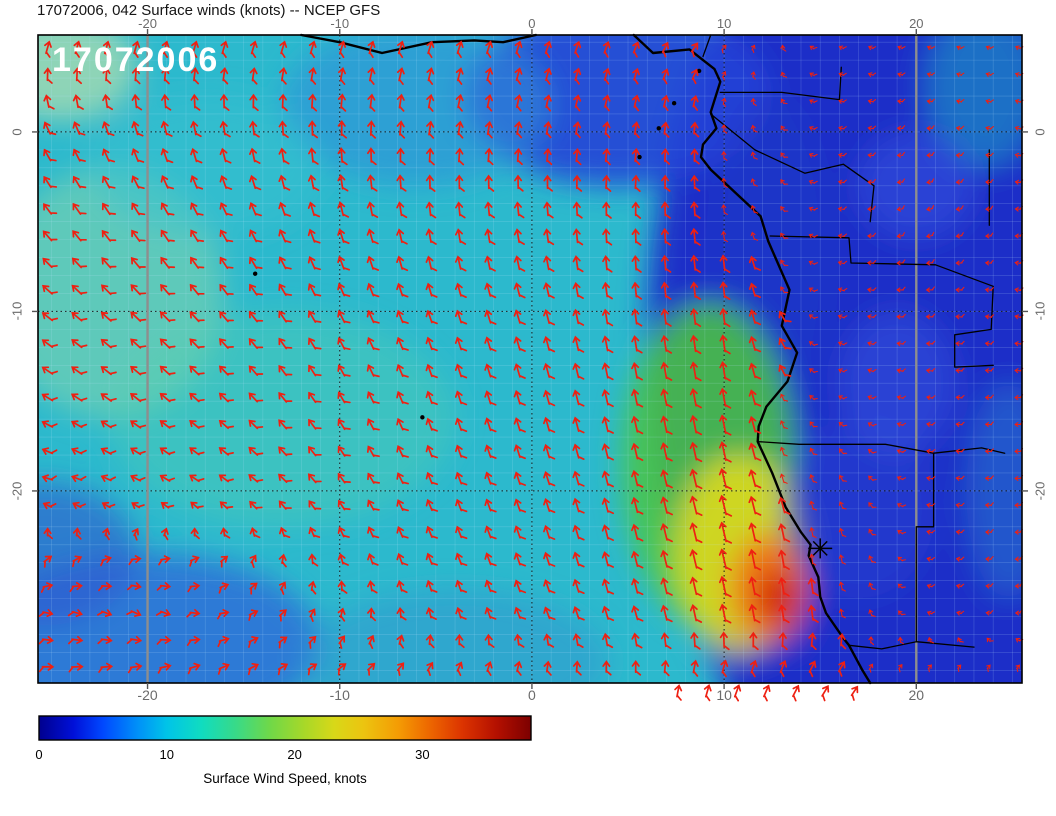  What do you see at coordinates (339, 695) in the screenshot?
I see `lon-tick-label-bottom: -10` at bounding box center [339, 695].